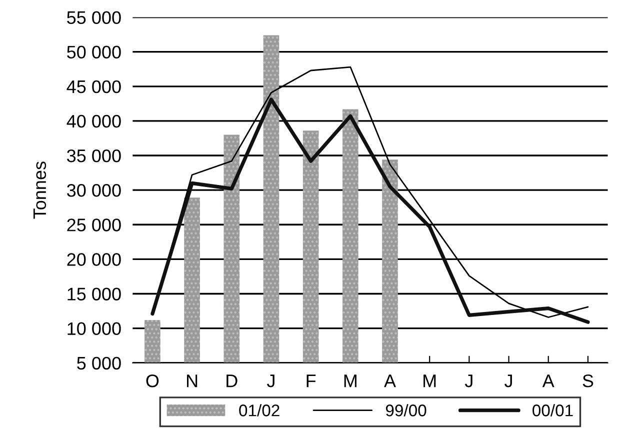 The image size is (617, 432). Describe the element at coordinates (588, 381) in the screenshot. I see `x-tick-label: S` at that location.